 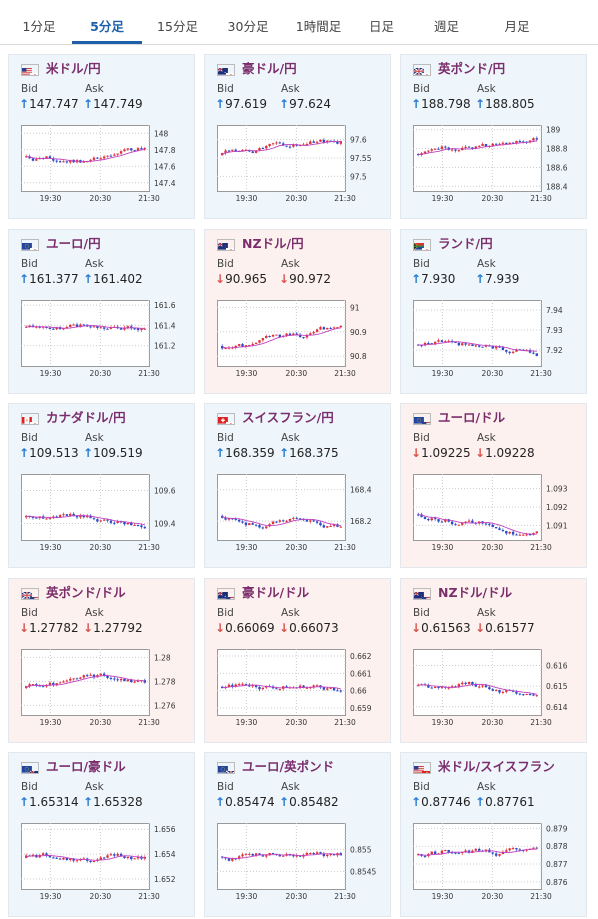 What do you see at coordinates (288, 417) in the screenshot?
I see `currency-pair-link: スイスフラン/円` at bounding box center [288, 417].